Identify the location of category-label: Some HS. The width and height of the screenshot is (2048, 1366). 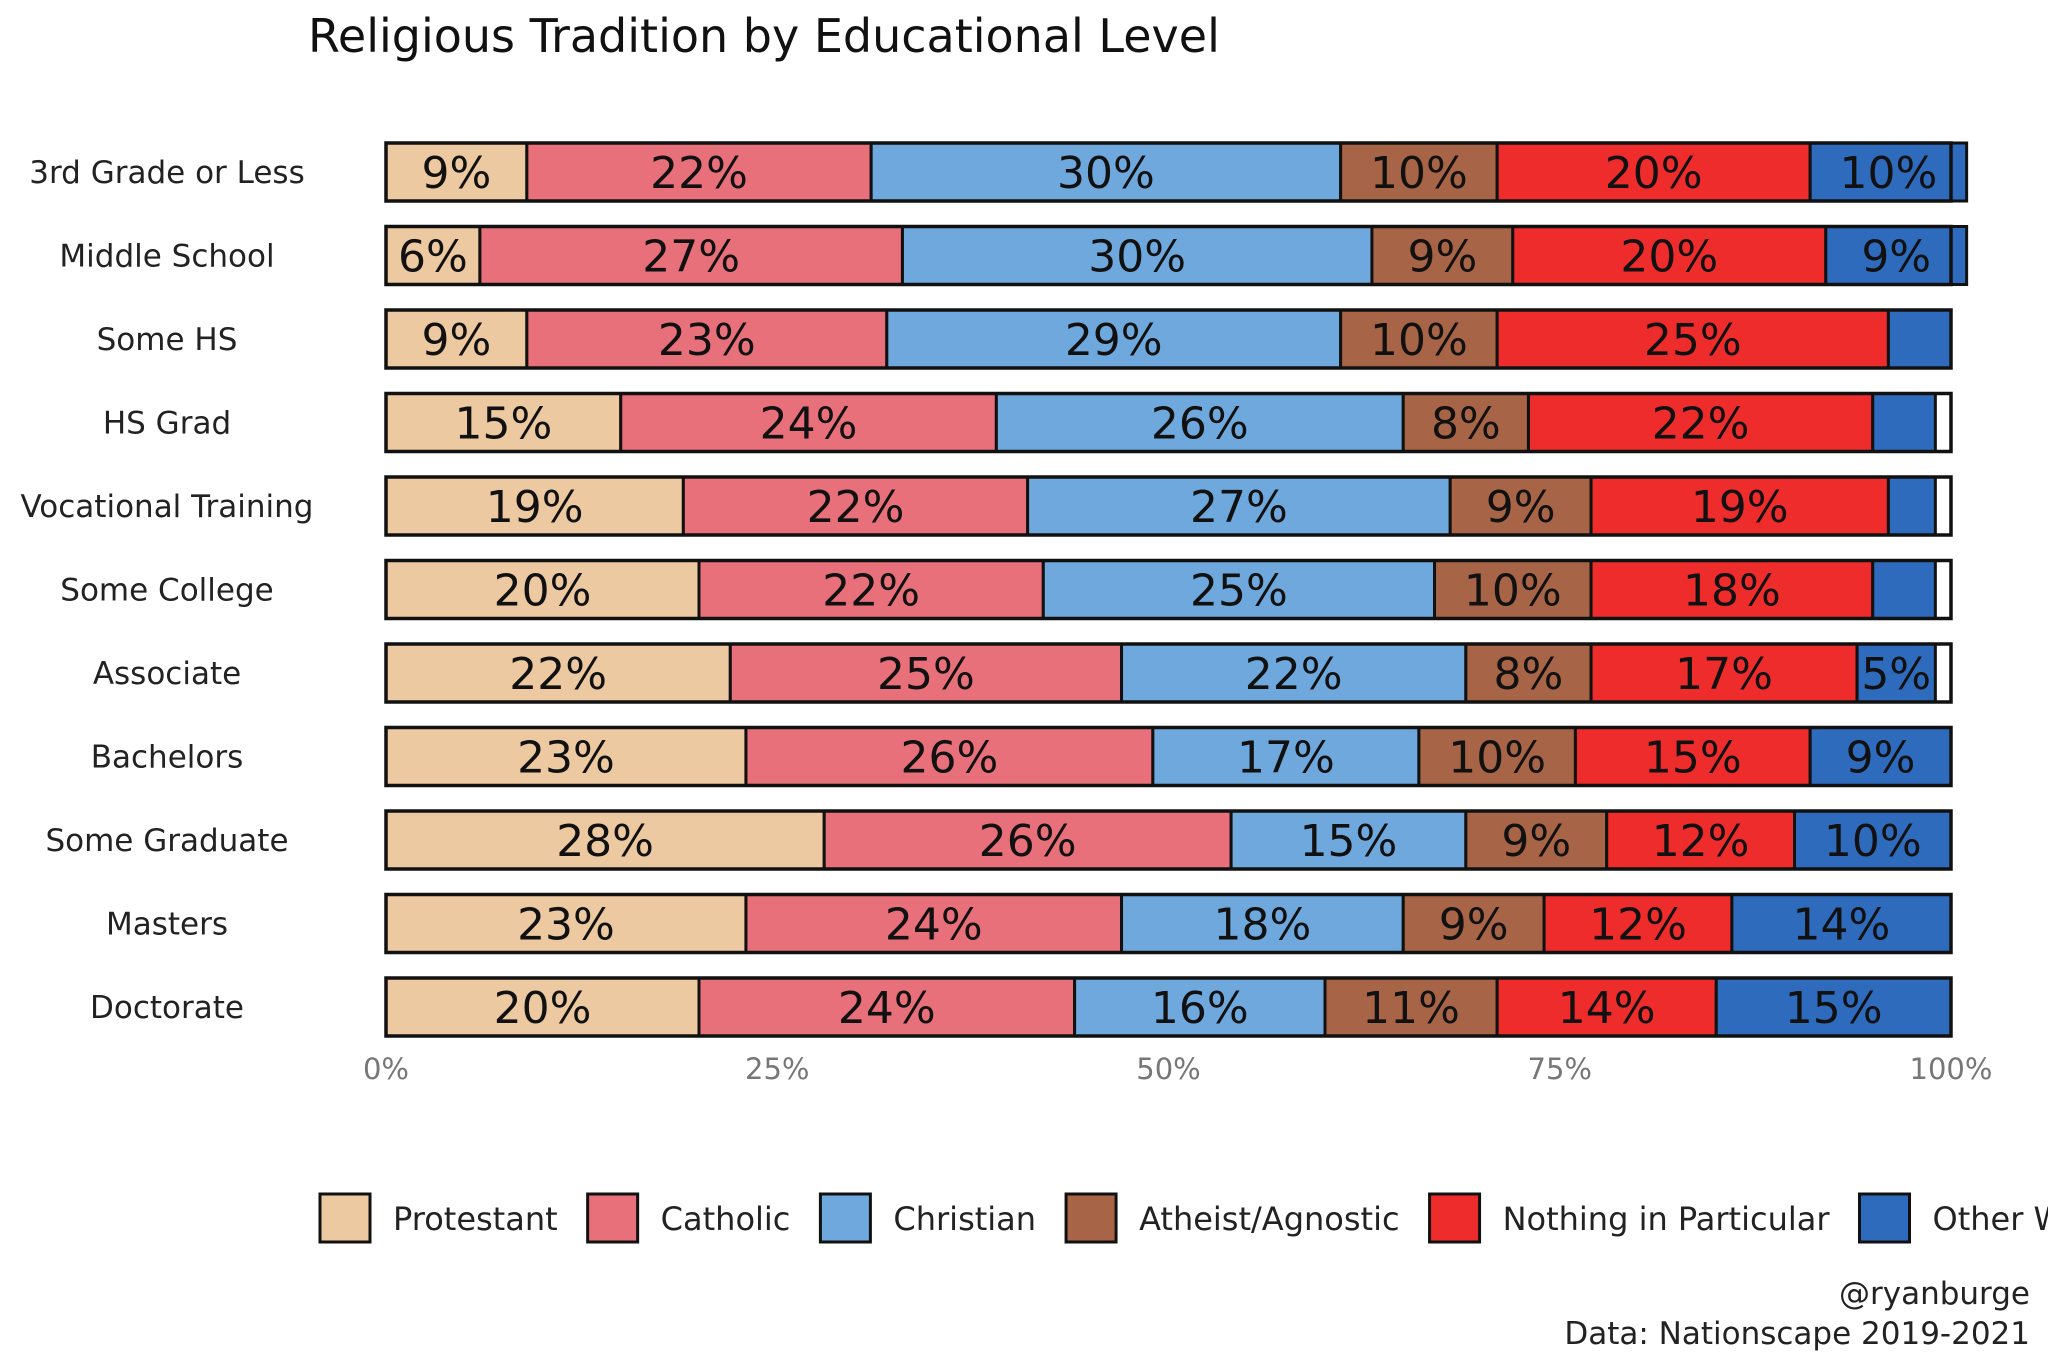
(167, 340).